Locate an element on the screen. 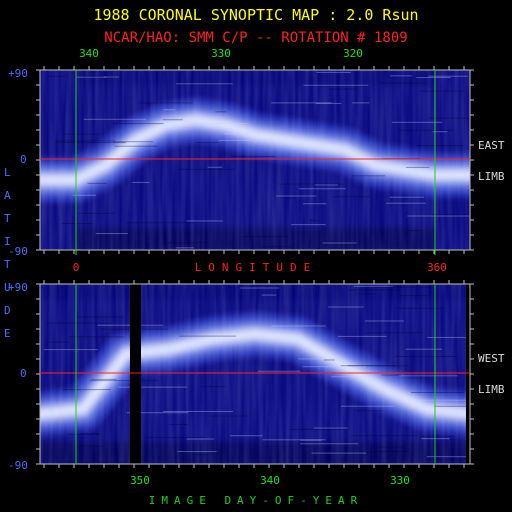 This screenshot has height=512, width=512. top-ytick-0: 0 is located at coordinates (23, 159).